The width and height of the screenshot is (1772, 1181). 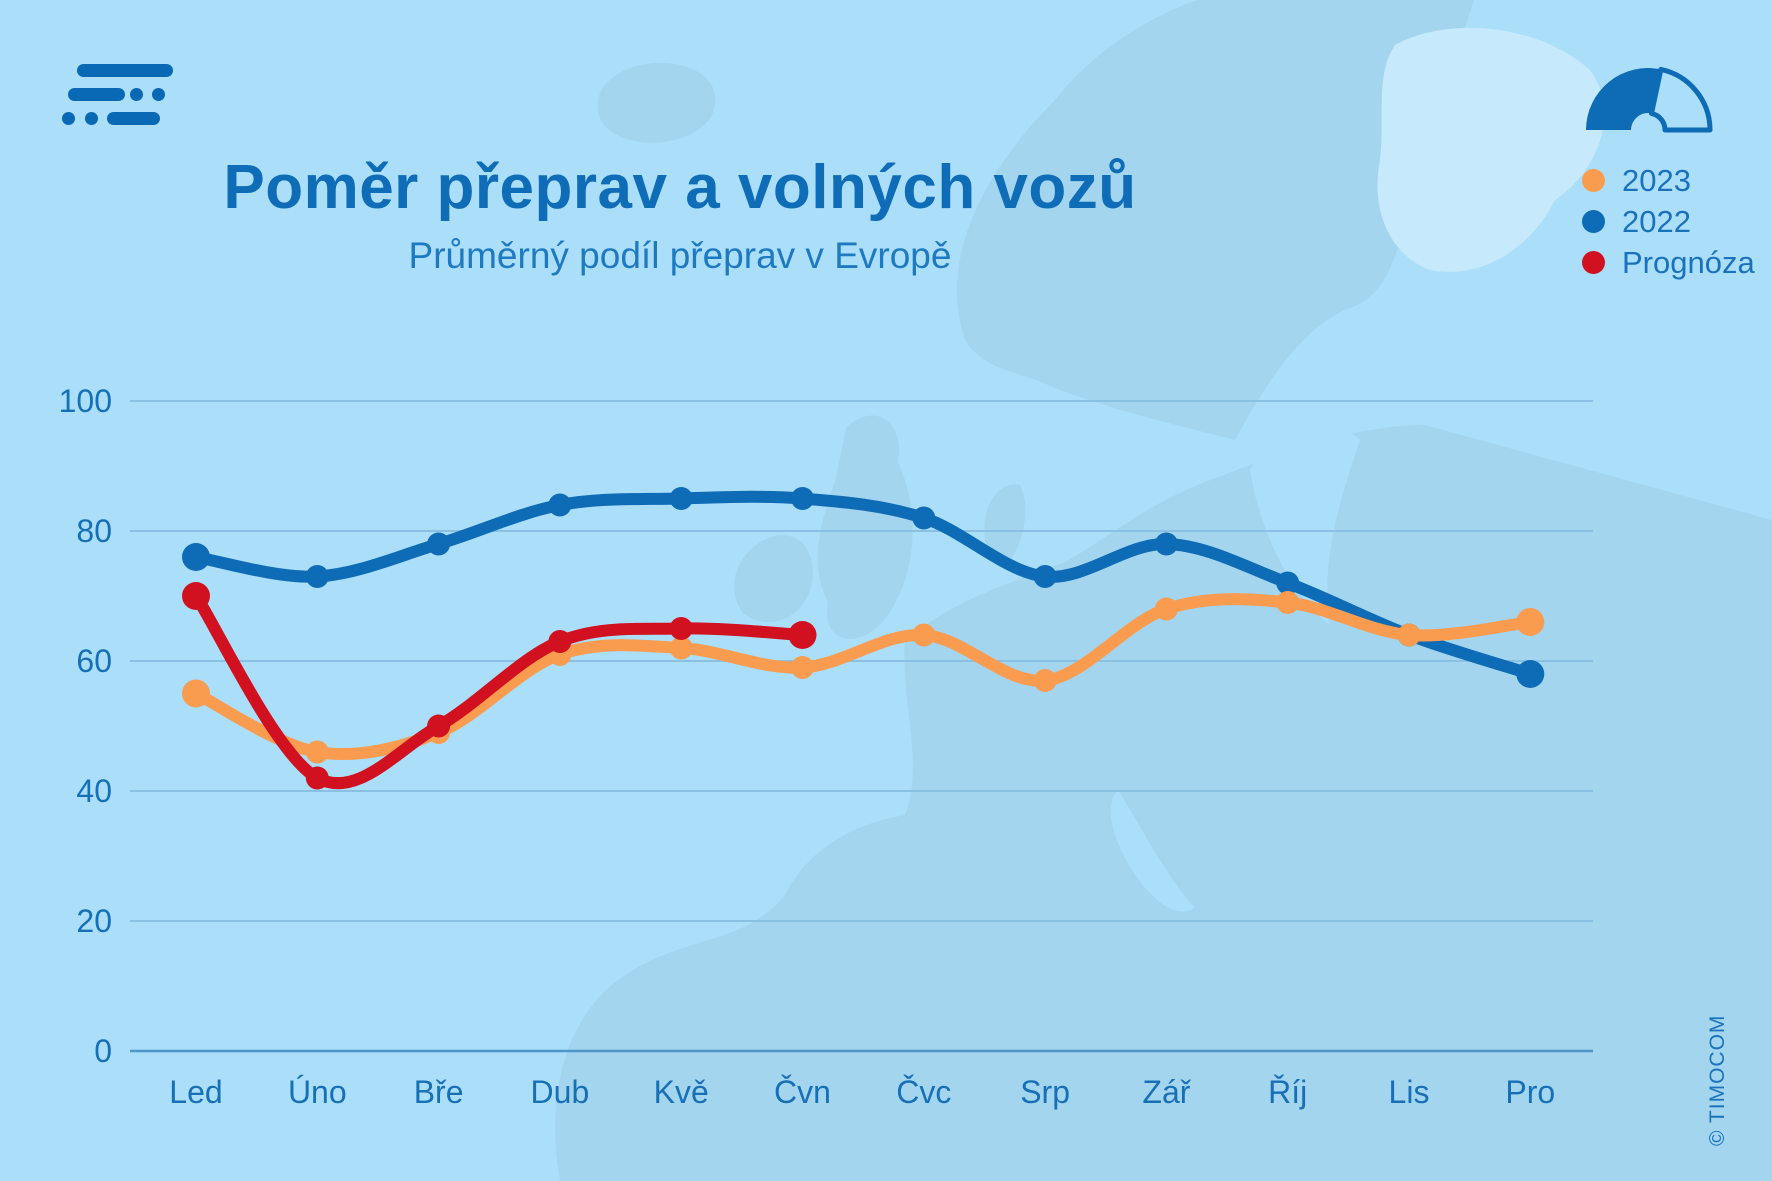 I want to click on data-point-Prognóza-Dub, so click(x=560, y=641).